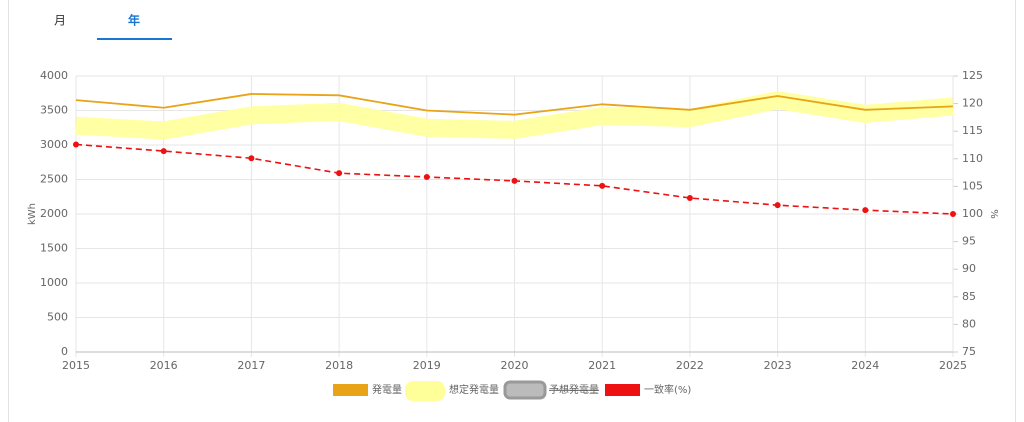 This screenshot has width=1024, height=422. What do you see at coordinates (57, 317) in the screenshot?
I see `y-tick-label: 500` at bounding box center [57, 317].